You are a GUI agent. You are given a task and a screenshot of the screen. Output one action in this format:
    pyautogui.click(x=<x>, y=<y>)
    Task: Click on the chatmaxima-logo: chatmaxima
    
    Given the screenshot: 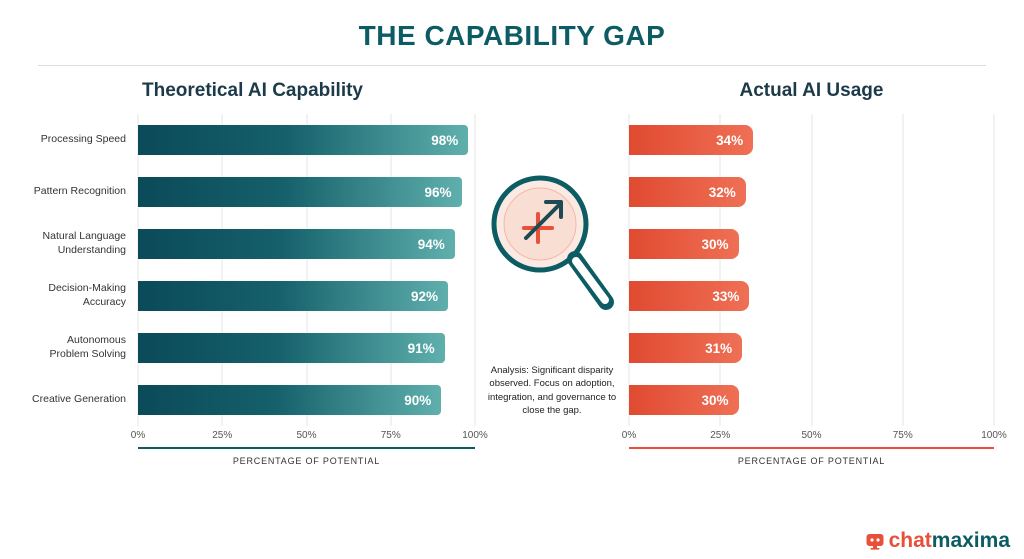 What is the action you would take?
    pyautogui.click(x=937, y=541)
    